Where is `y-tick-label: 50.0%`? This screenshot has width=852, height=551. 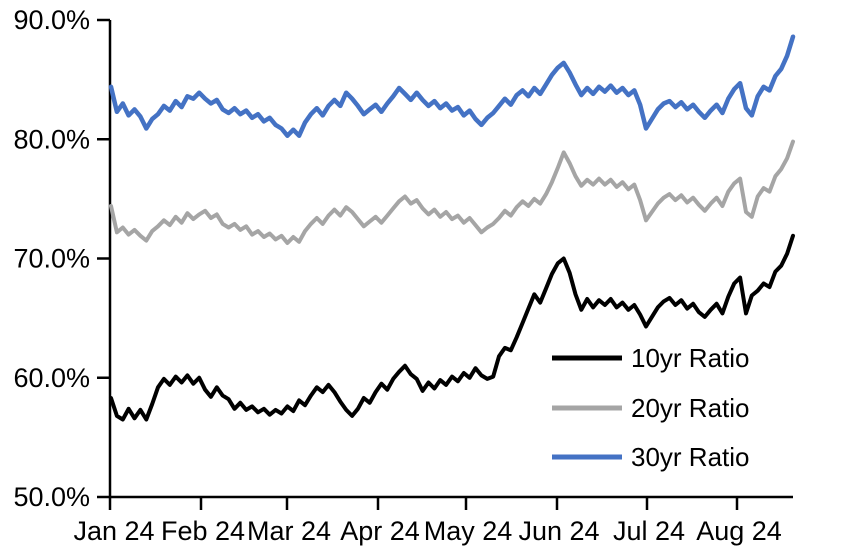
y-tick-label: 50.0% is located at coordinates (51, 497).